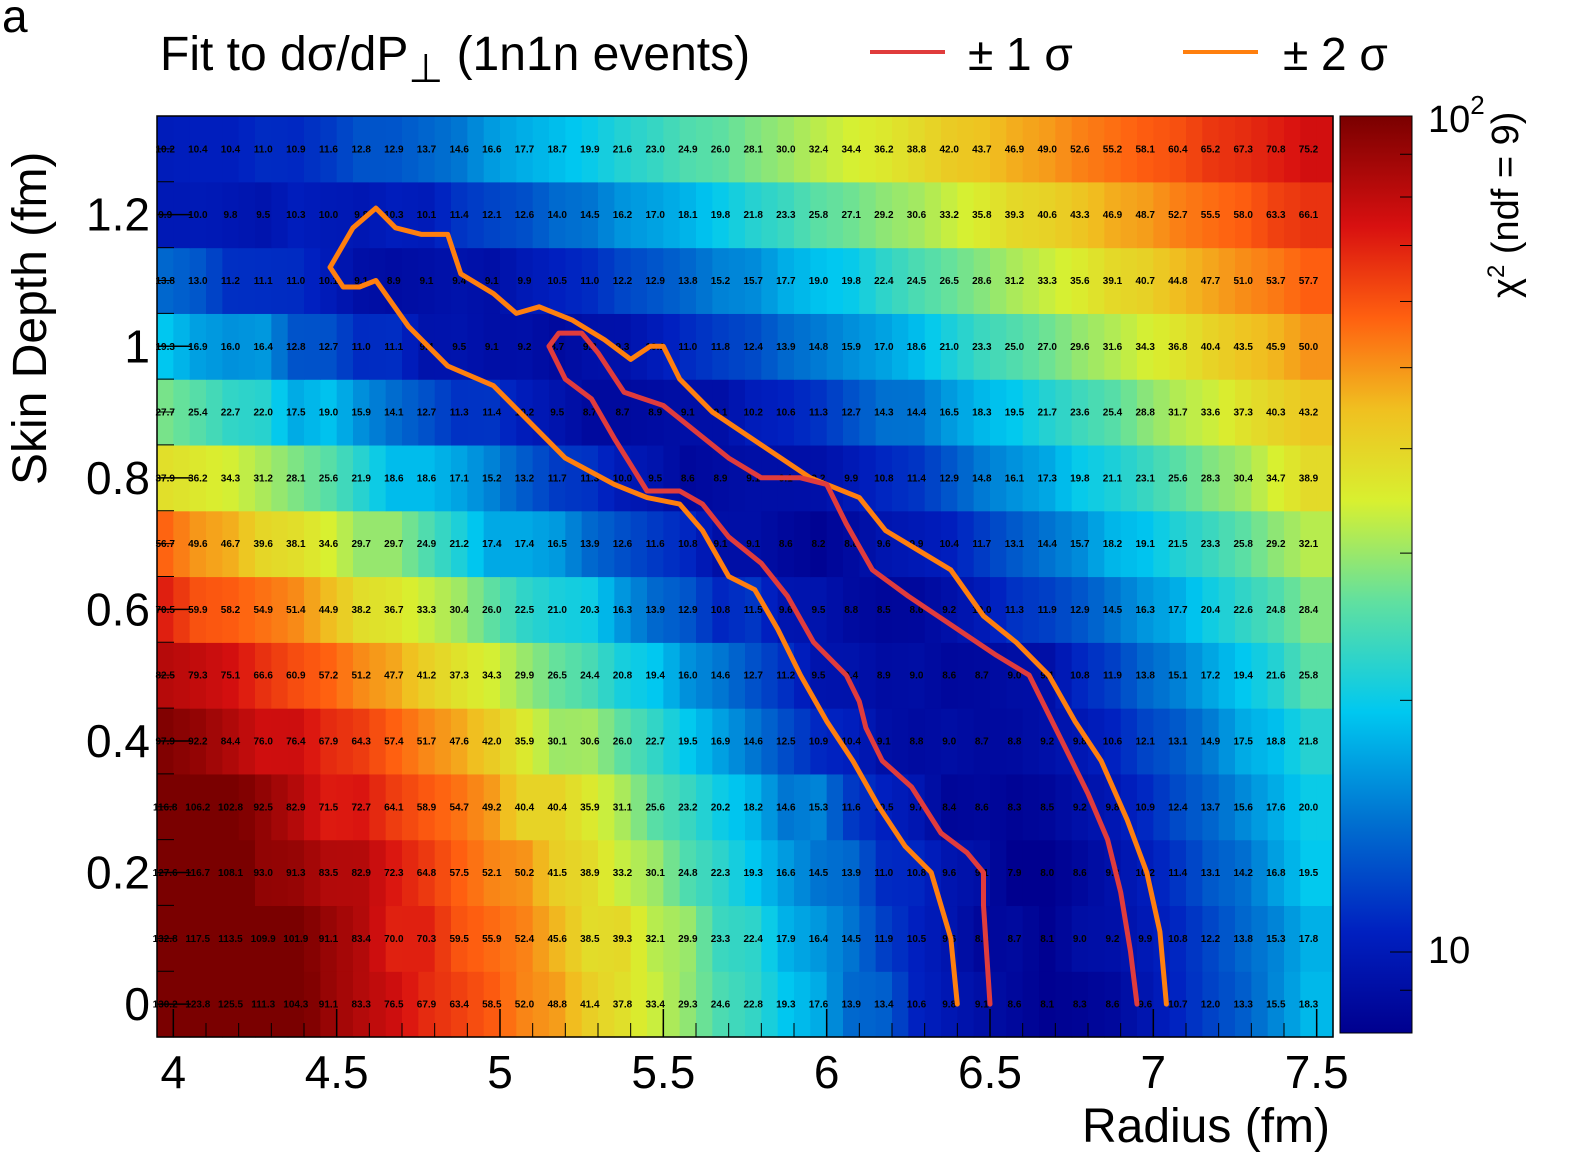  What do you see at coordinates (655, 281) in the screenshot?
I see `cell-value-label: 12.9` at bounding box center [655, 281].